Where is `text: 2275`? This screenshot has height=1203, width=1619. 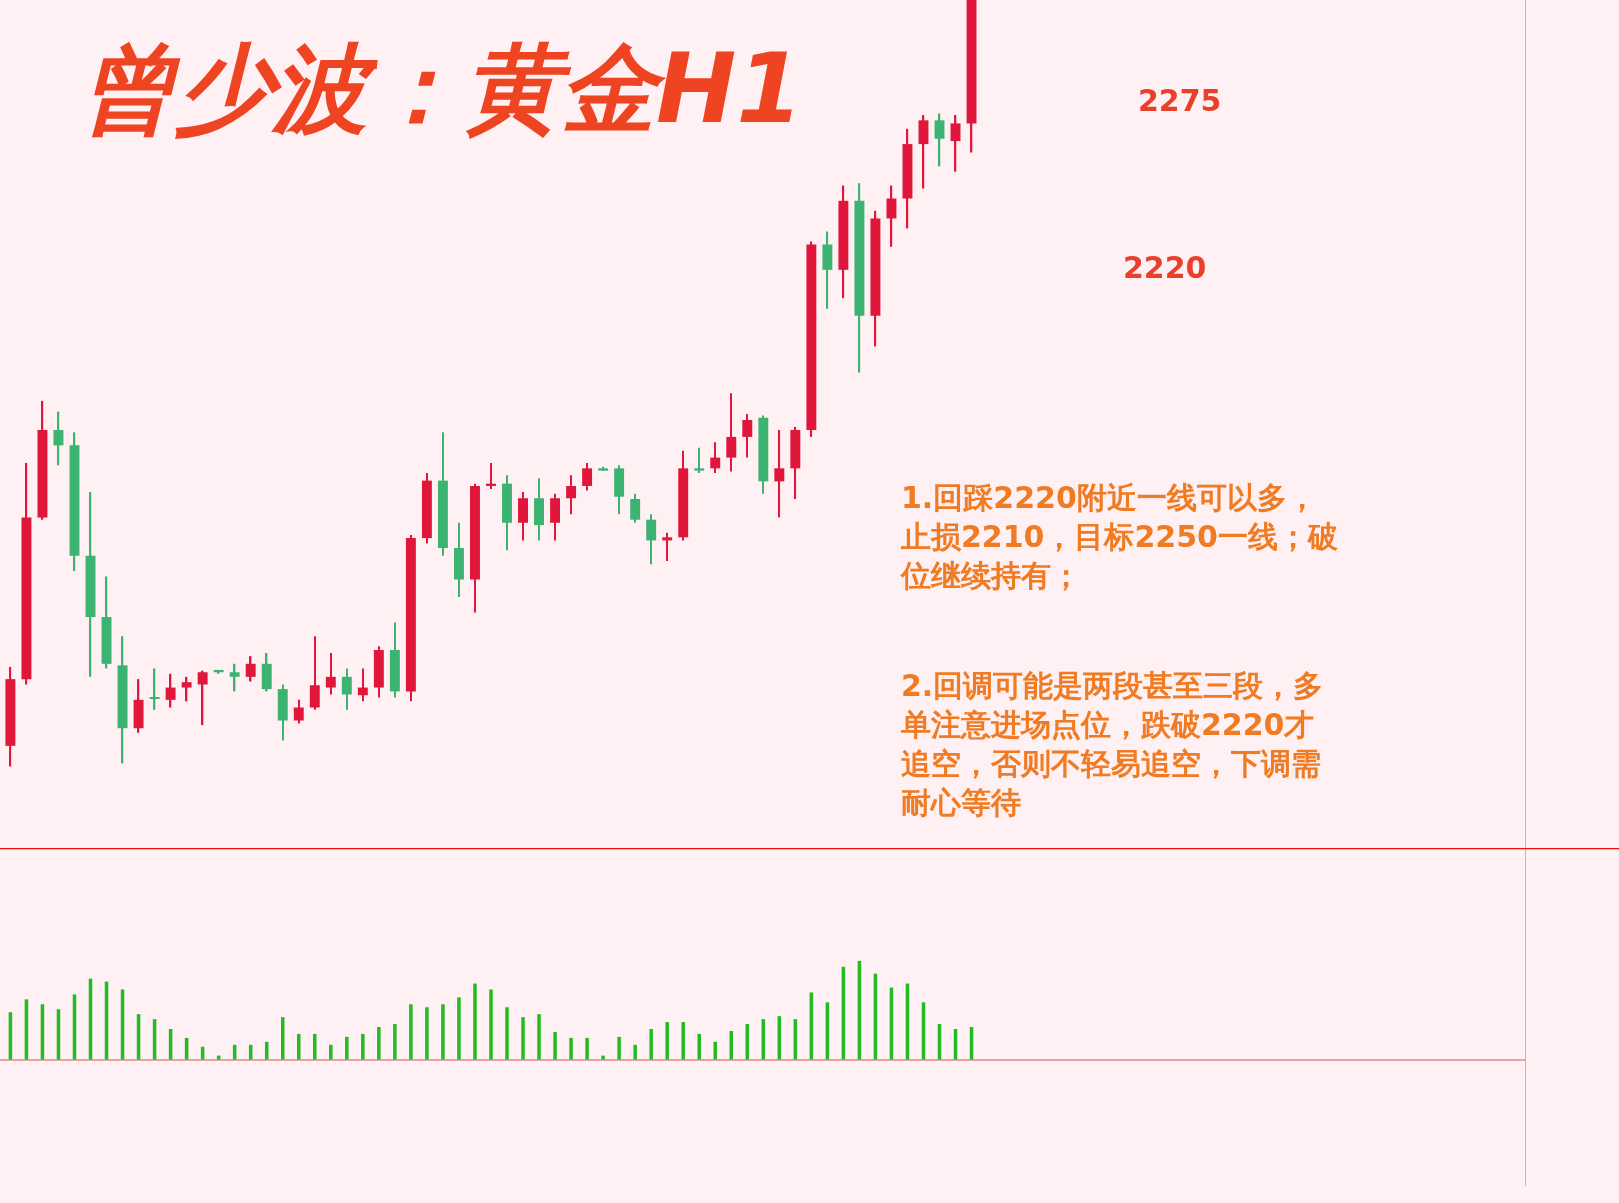 text: 2275 is located at coordinates (1180, 100).